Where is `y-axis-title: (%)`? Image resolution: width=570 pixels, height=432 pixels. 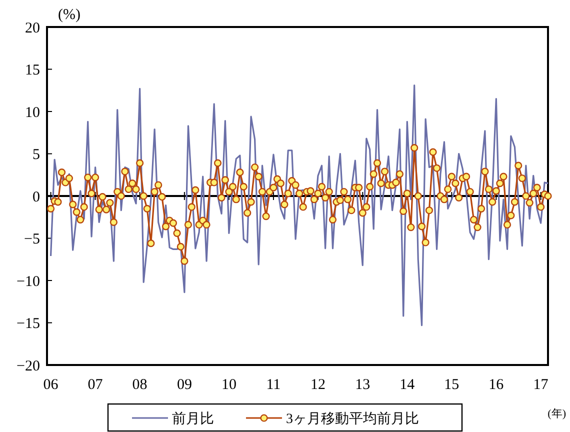
y-axis-title: (%) is located at coordinates (69, 15).